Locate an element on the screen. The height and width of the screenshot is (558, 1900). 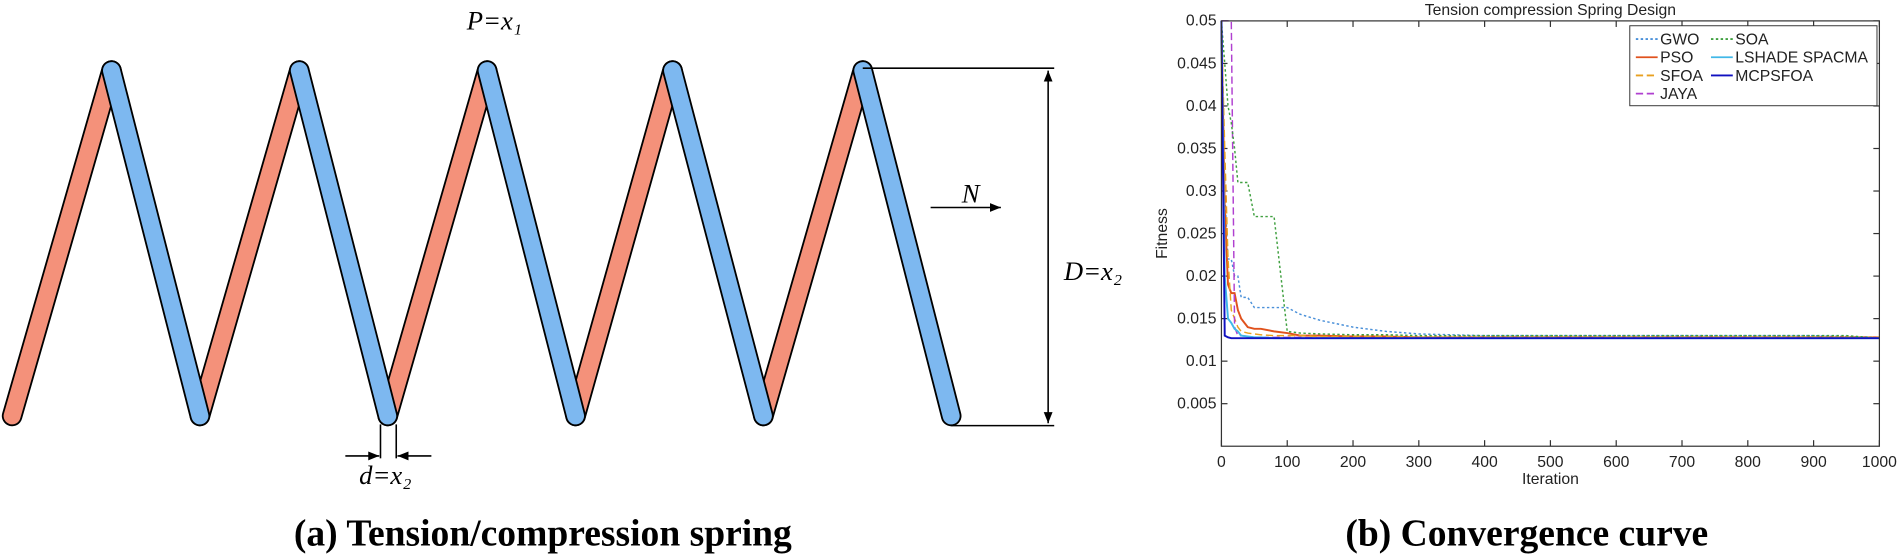
legend-label: MCPSFOA is located at coordinates (1774, 76).